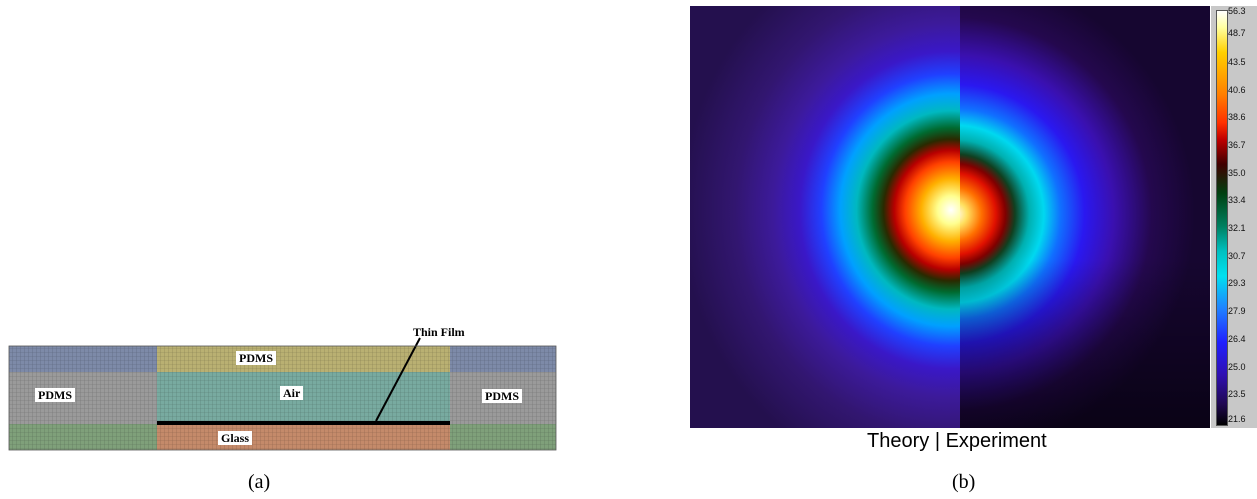 The width and height of the screenshot is (1257, 499). I want to click on caption-b: (b), so click(964, 482).